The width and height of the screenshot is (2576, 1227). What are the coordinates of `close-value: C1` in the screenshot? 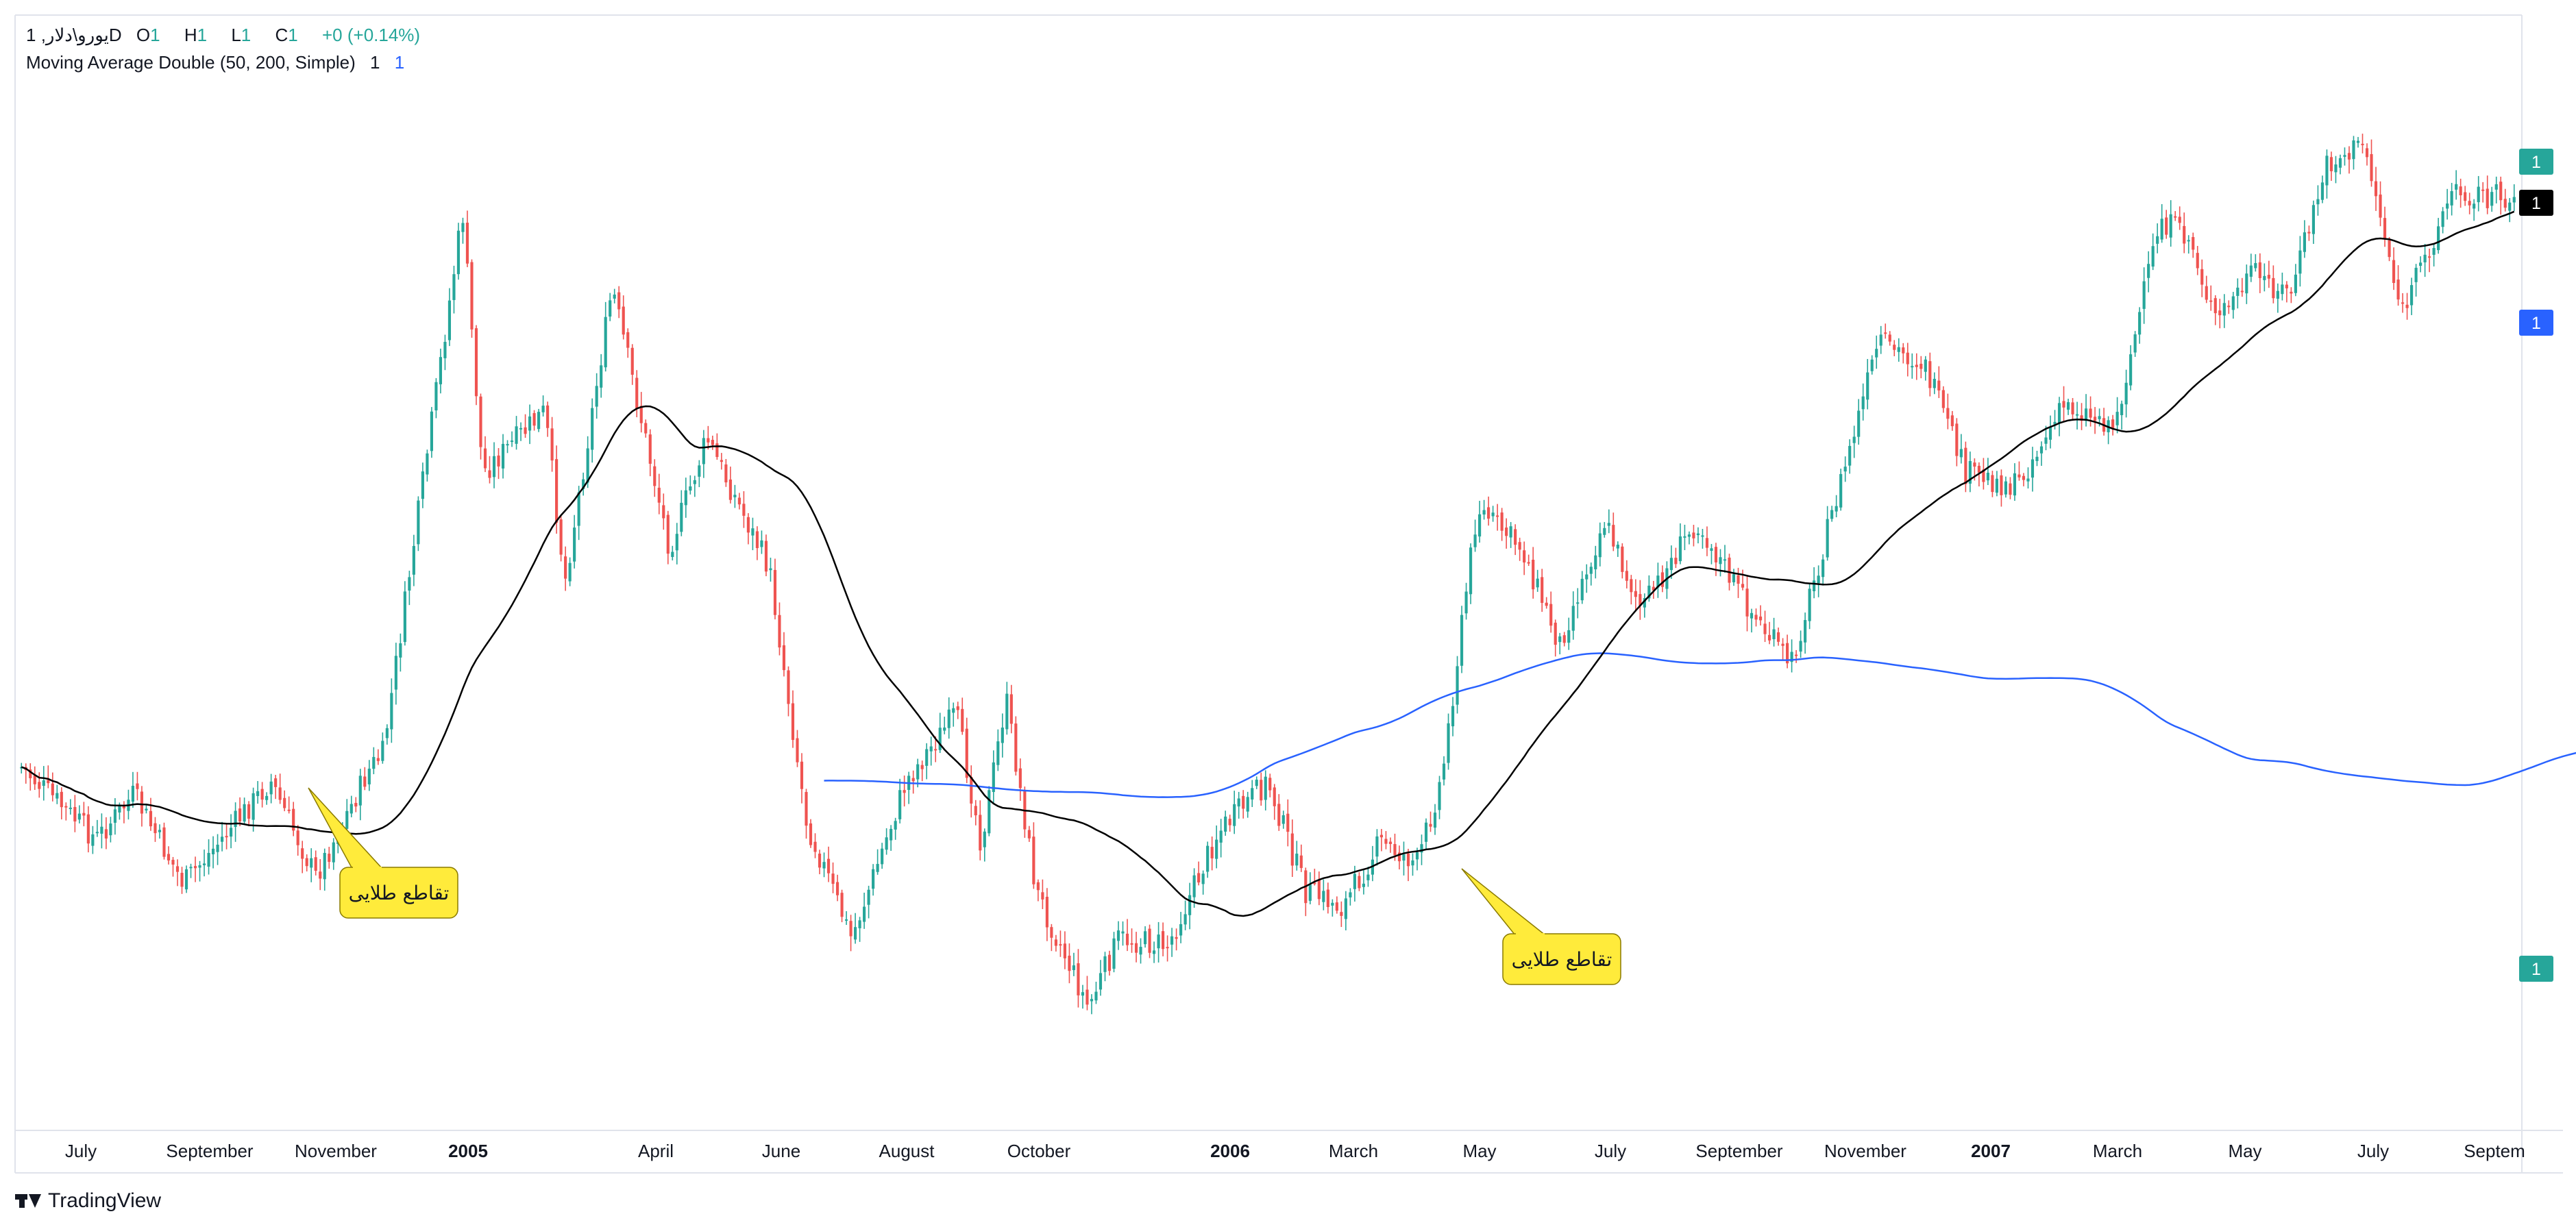 It's located at (287, 35).